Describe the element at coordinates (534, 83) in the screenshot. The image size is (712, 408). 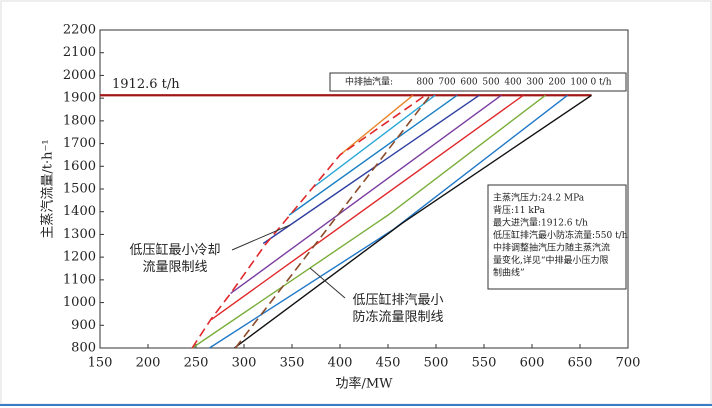
I see `legend-label: 300` at that location.